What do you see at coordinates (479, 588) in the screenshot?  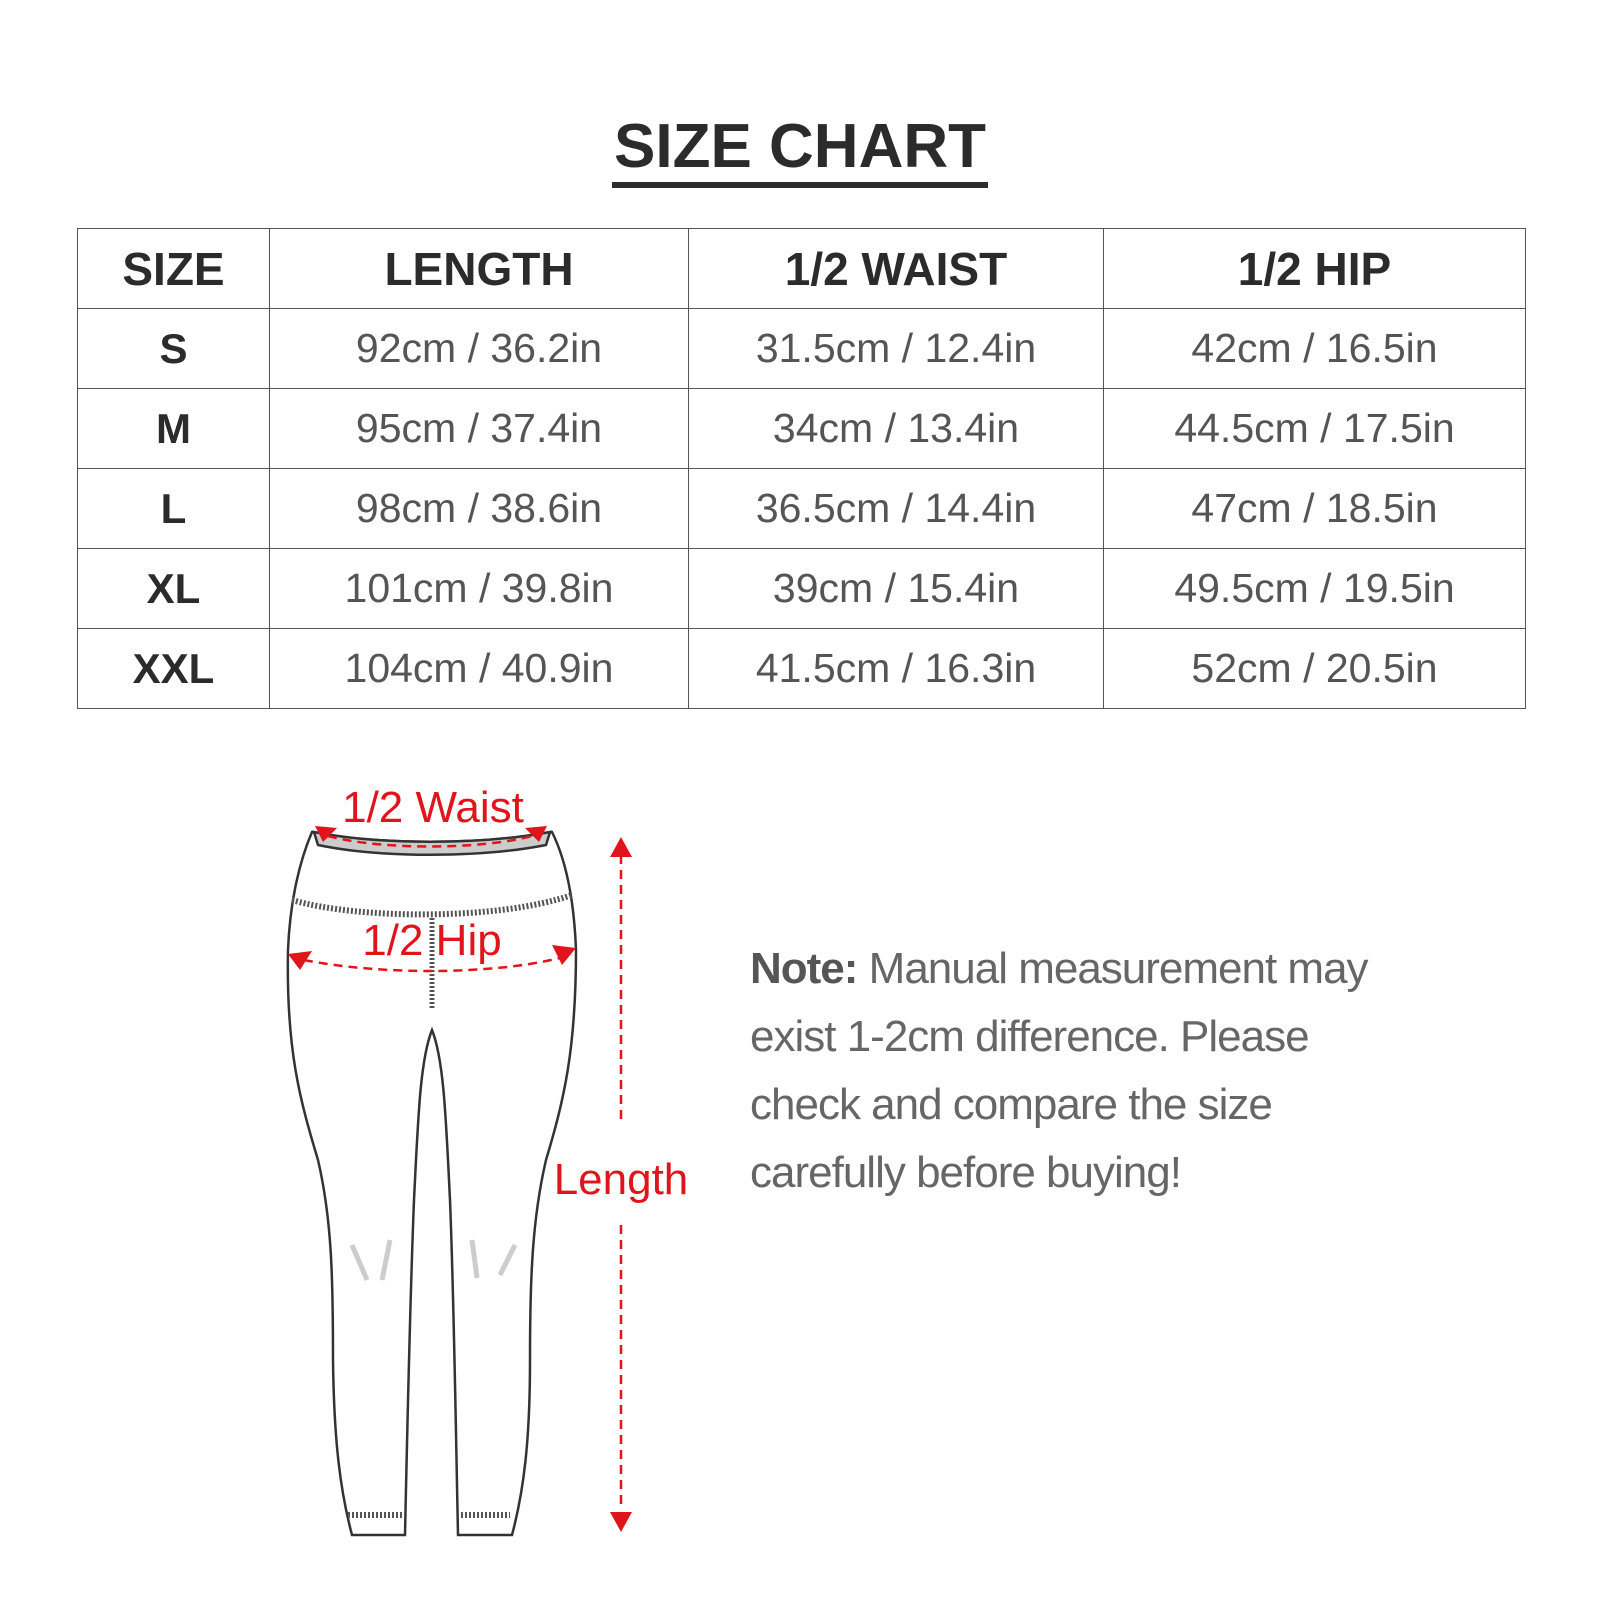 I see `length-cell: 101cm / 39.8in` at bounding box center [479, 588].